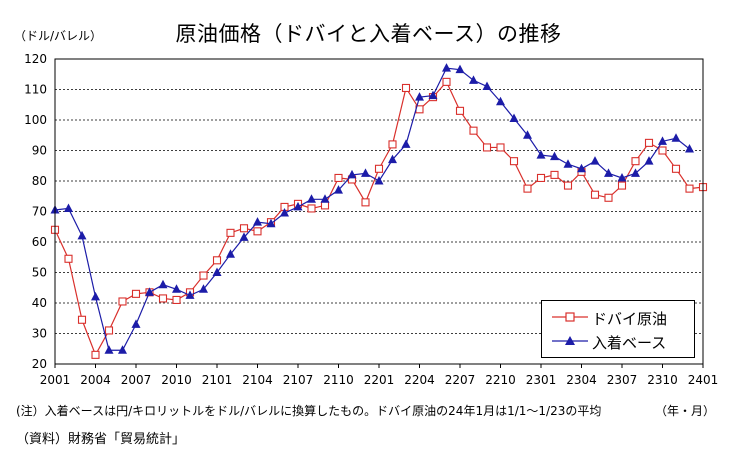 The height and width of the screenshot is (457, 737). I want to click on legend-item-dubai: ドバイ原油, so click(620, 317).